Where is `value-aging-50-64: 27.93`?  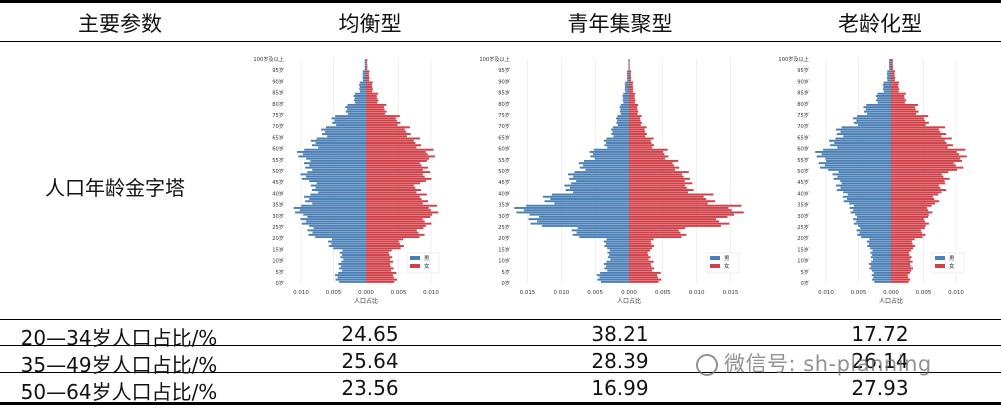
value-aging-50-64: 27.93 is located at coordinates (880, 388).